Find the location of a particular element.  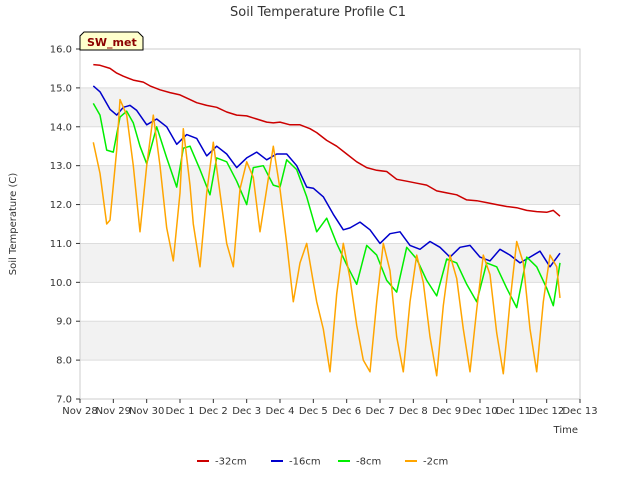

legend-label: -32cm is located at coordinates (231, 462).